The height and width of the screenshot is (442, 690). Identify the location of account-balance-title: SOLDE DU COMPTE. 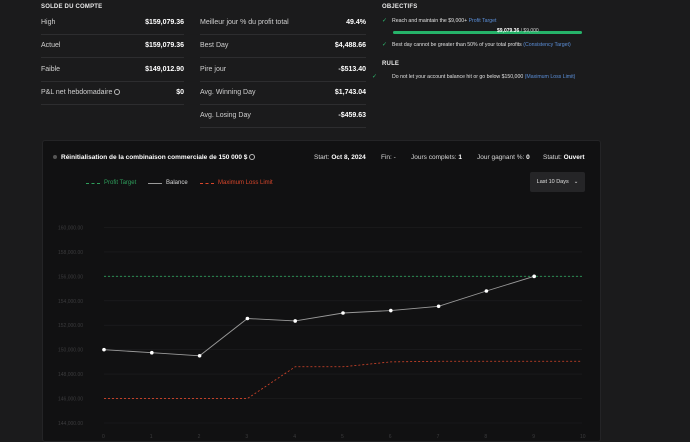
(72, 7).